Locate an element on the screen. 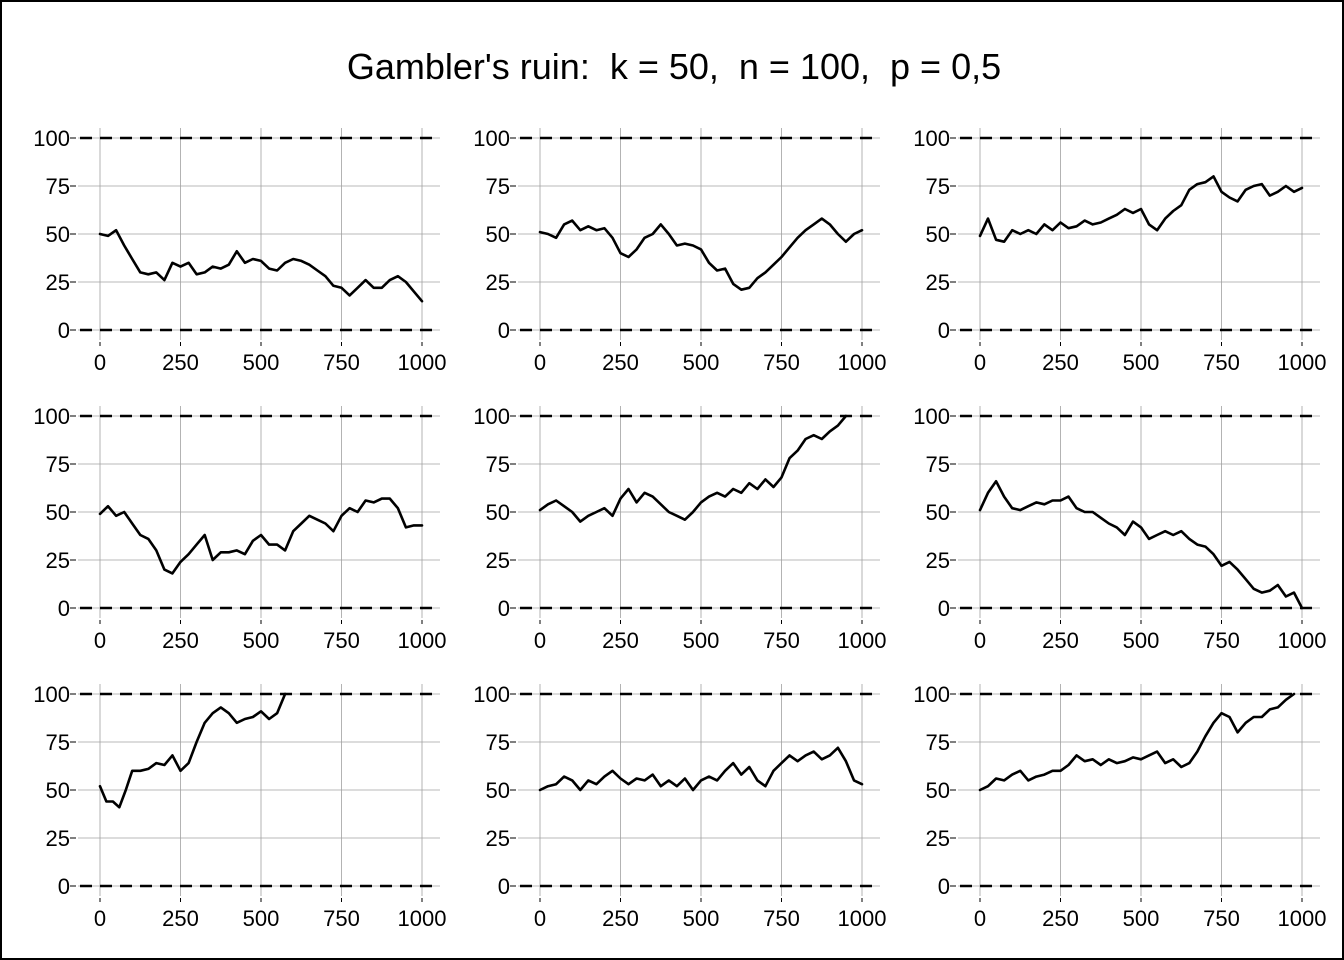 The width and height of the screenshot is (1344, 960). chart-title: Gambler's ruin: k = 50, n = 100, p = 0,5 is located at coordinates (674, 66).